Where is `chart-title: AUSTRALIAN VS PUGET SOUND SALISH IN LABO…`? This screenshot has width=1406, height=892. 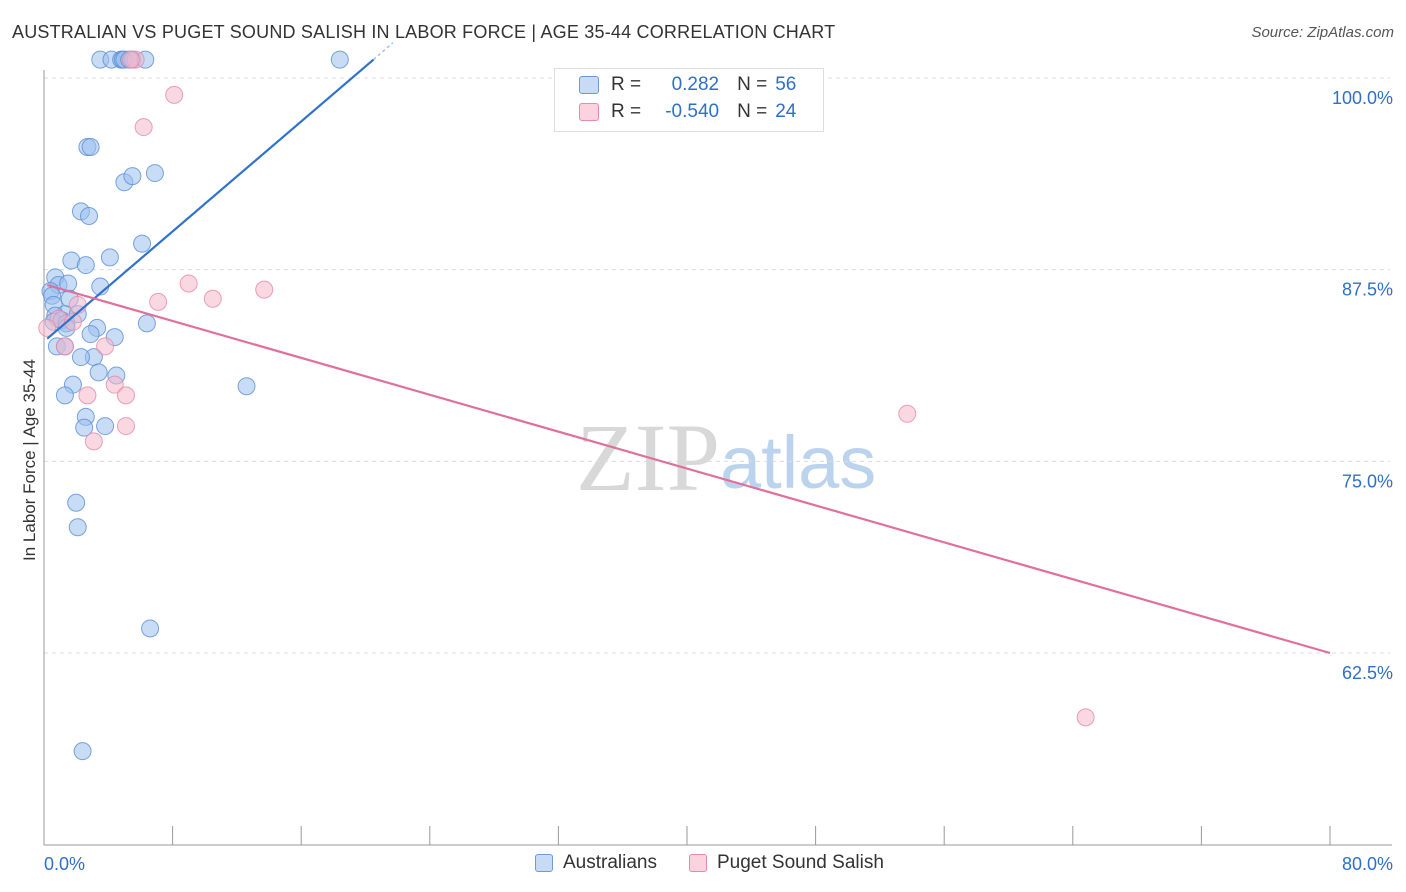 chart-title: AUSTRALIAN VS PUGET SOUND SALISH IN LABO… is located at coordinates (424, 32).